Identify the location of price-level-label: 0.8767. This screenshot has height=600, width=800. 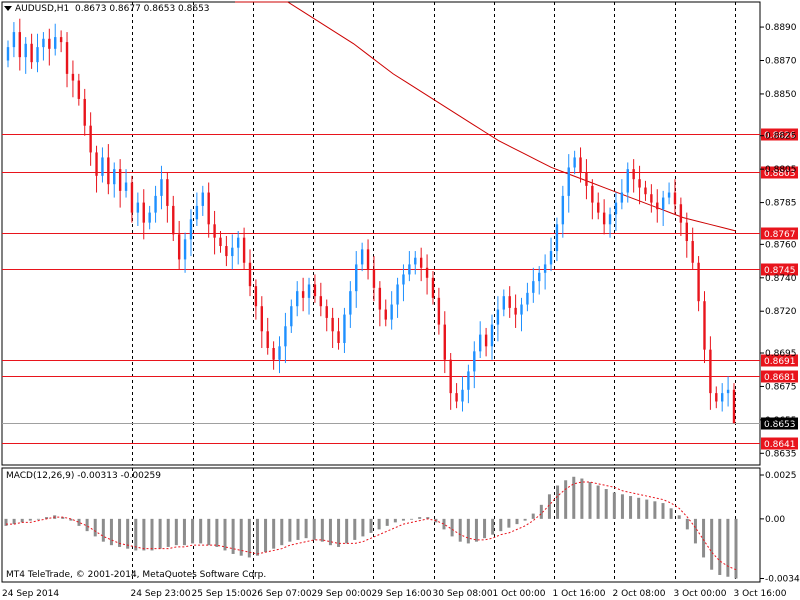
(780, 235).